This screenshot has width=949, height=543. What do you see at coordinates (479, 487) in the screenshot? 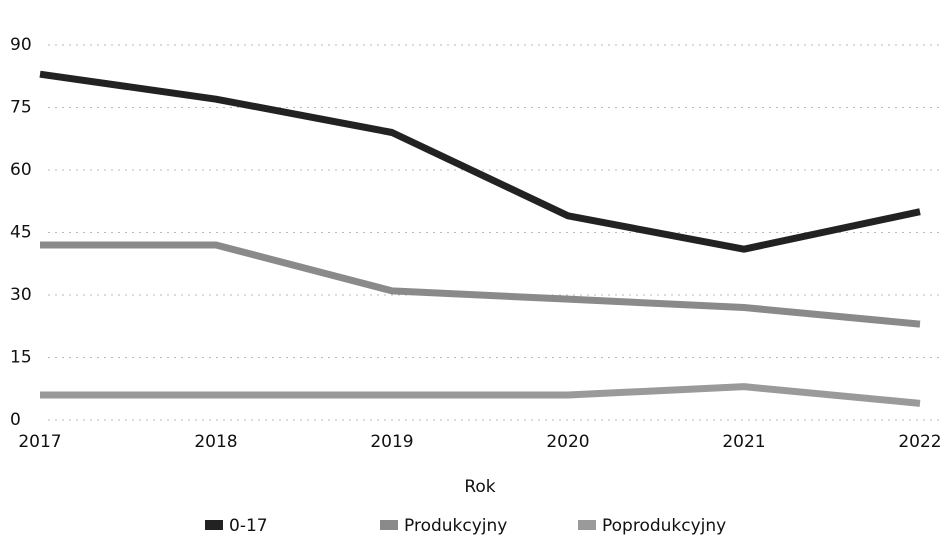
I see `x-axis-label: Rok` at bounding box center [479, 487].